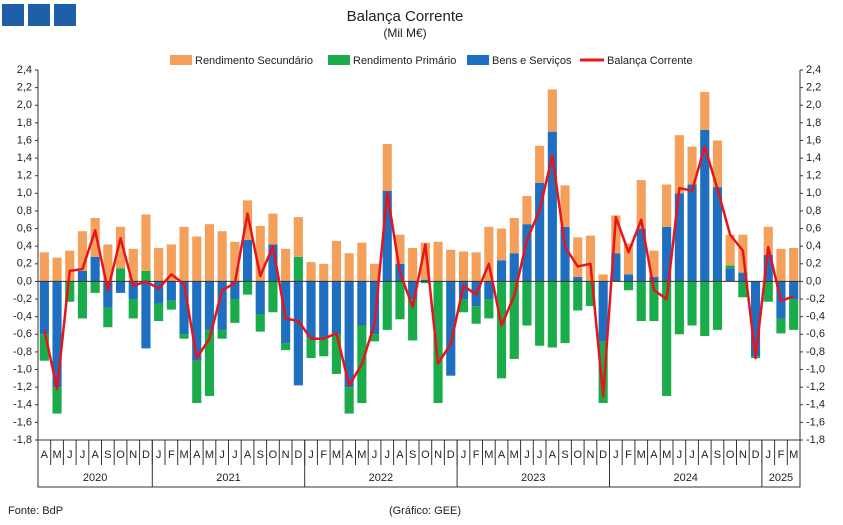 The height and width of the screenshot is (525, 843). I want to click on y2-tick-label: -0,6, so click(815, 334).